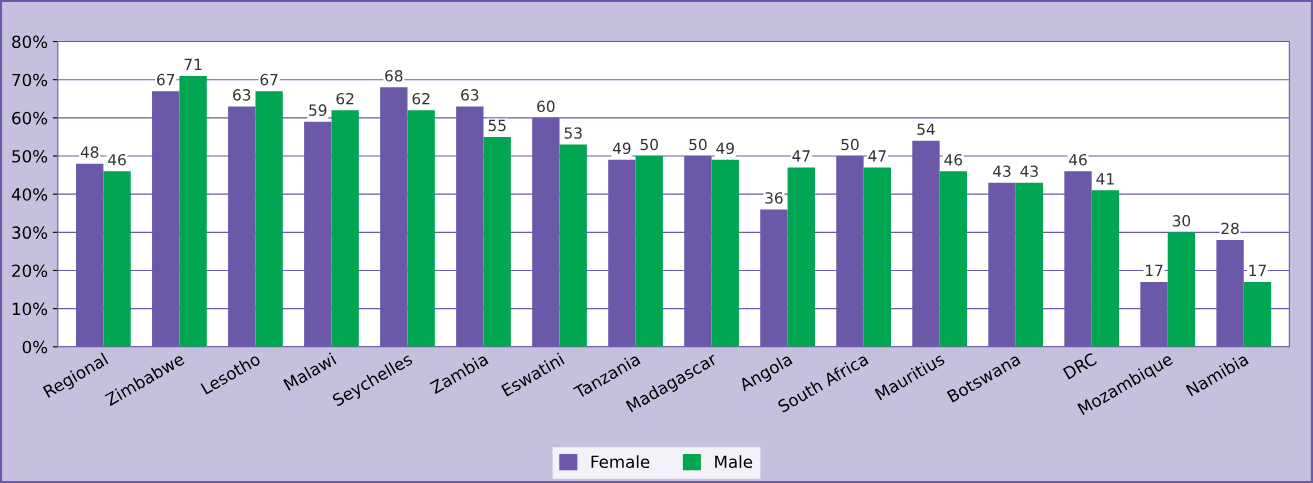 The width and height of the screenshot is (1313, 483). What do you see at coordinates (546, 106) in the screenshot?
I see `data-label: 60` at bounding box center [546, 106].